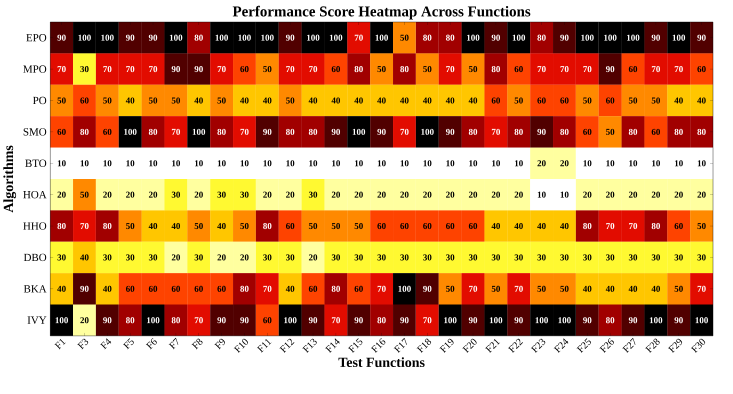 This screenshot has width=733, height=394. What do you see at coordinates (286, 346) in the screenshot?
I see `x-tick-label: F12` at bounding box center [286, 346].